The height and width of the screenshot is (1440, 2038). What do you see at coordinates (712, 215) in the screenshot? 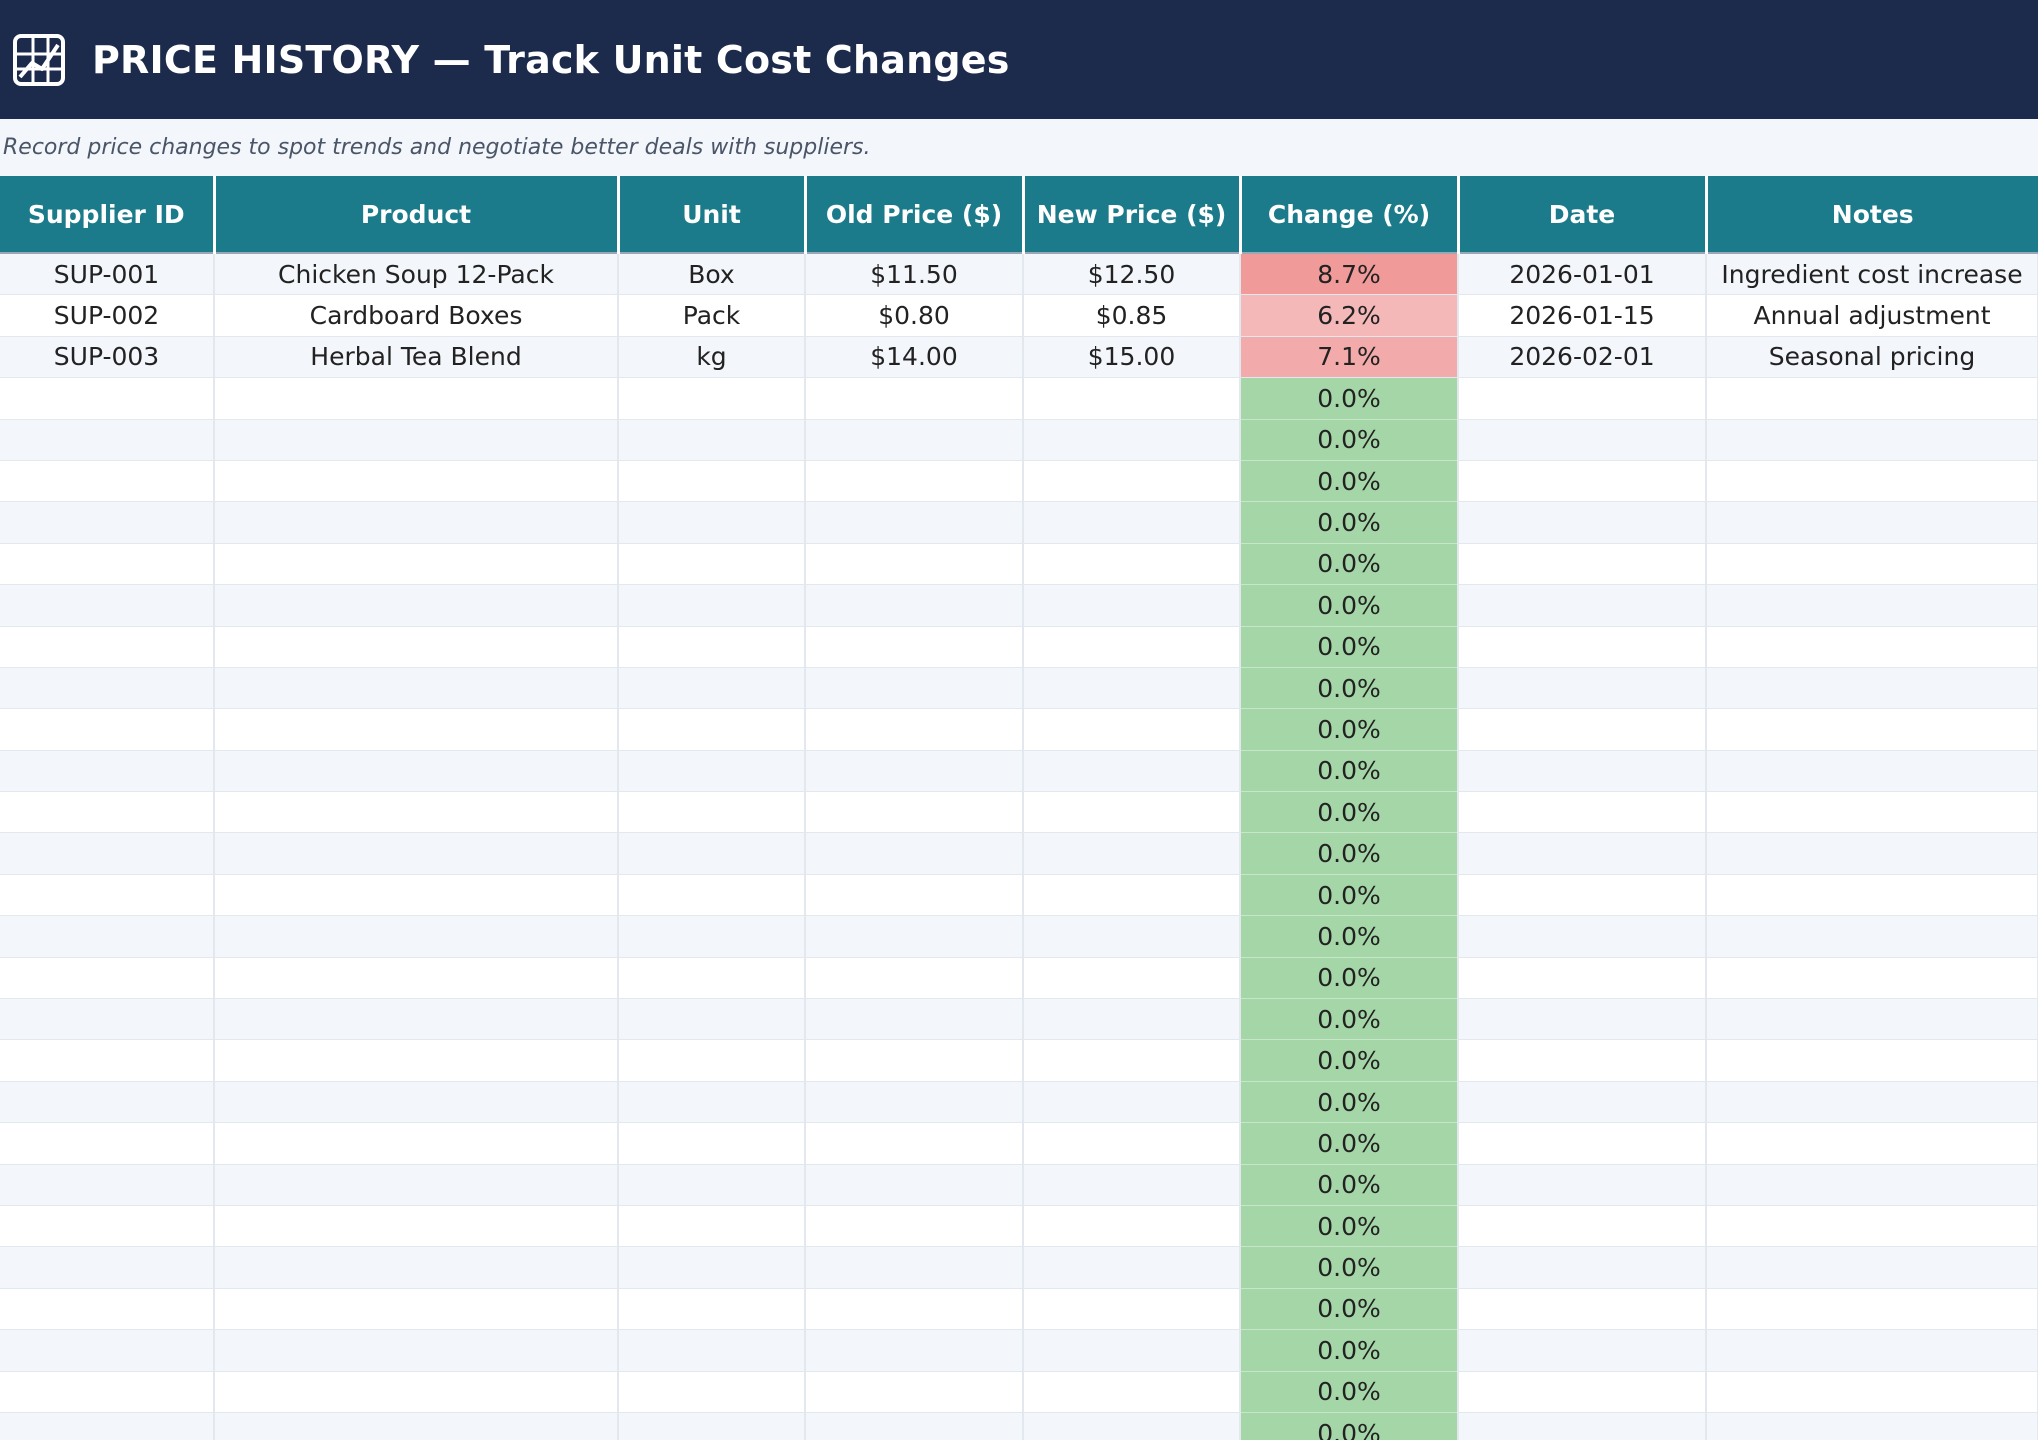
I see `column-header-unit: Unit` at bounding box center [712, 215].